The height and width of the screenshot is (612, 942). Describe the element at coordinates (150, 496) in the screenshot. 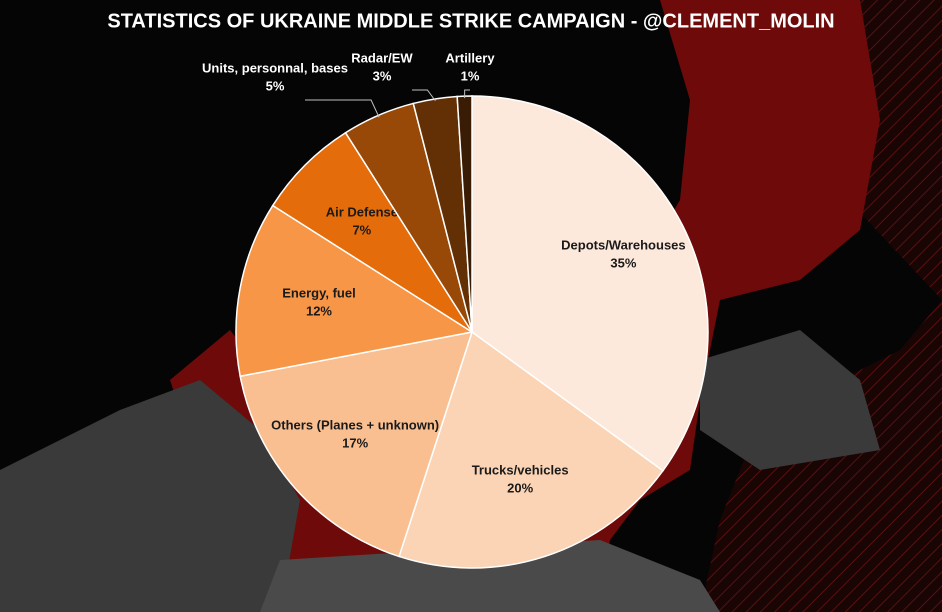

I see `sea` at that location.